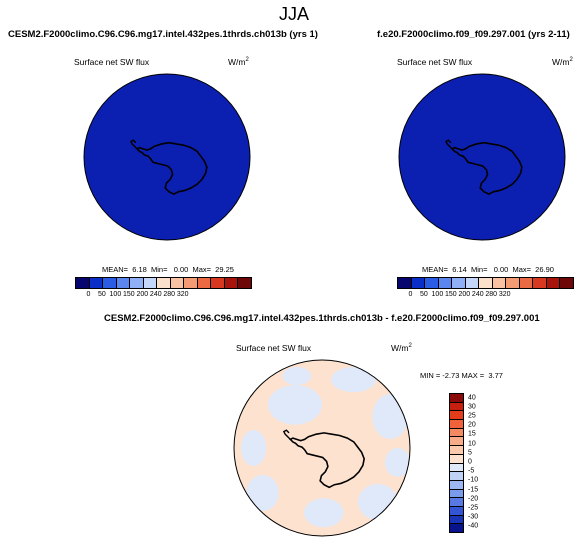  What do you see at coordinates (473, 480) in the screenshot?
I see `diff-colorbar-tick-label: -10` at bounding box center [473, 480].